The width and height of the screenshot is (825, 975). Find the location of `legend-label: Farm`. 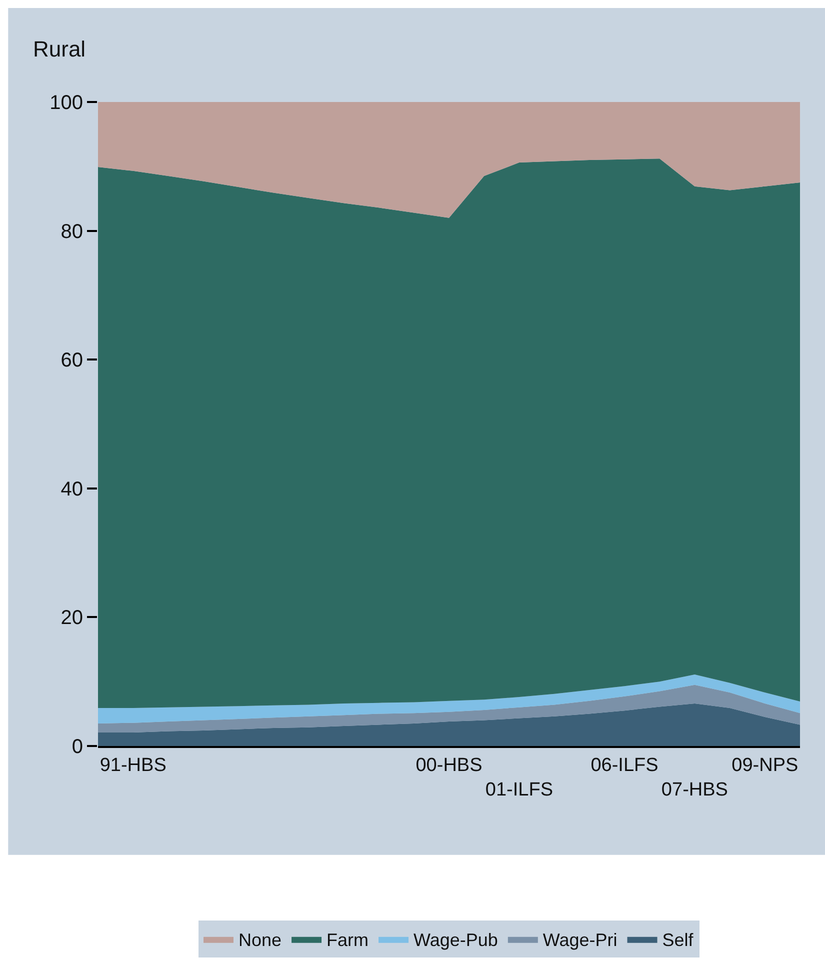

legend-label: Farm is located at coordinates (347, 940).